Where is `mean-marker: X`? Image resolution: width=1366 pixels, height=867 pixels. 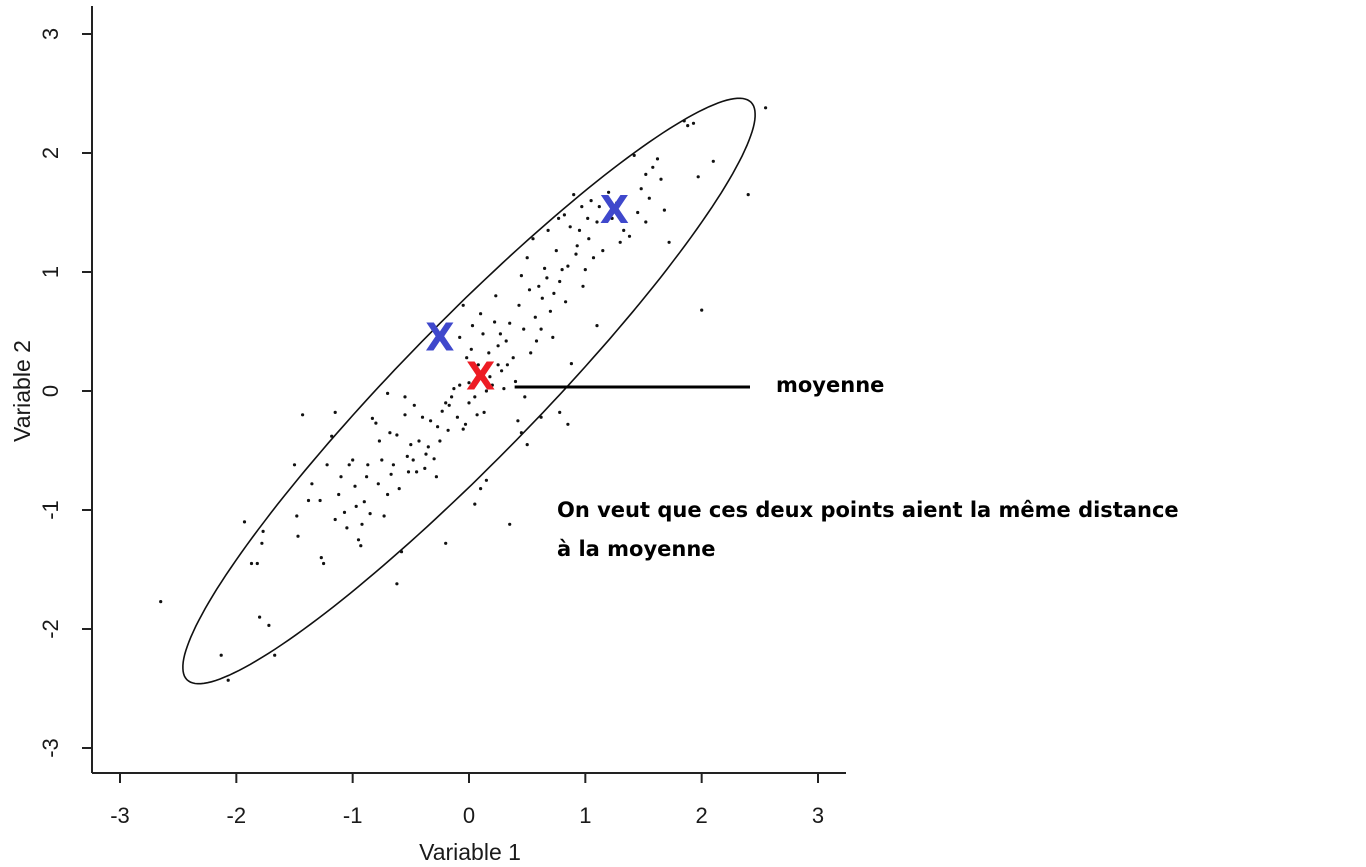
mean-marker: X is located at coordinates (480, 377).